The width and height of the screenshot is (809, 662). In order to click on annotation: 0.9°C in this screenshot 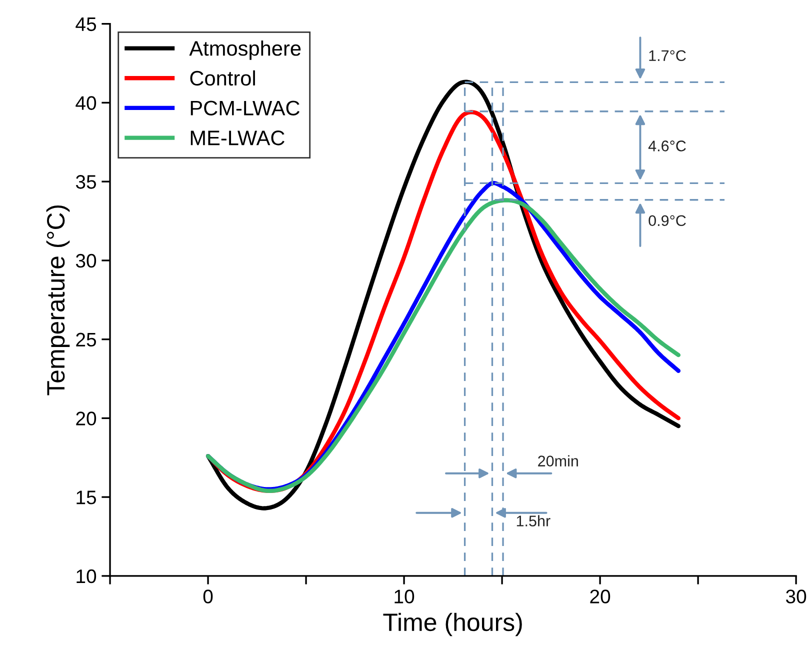, I will do `click(667, 220)`.